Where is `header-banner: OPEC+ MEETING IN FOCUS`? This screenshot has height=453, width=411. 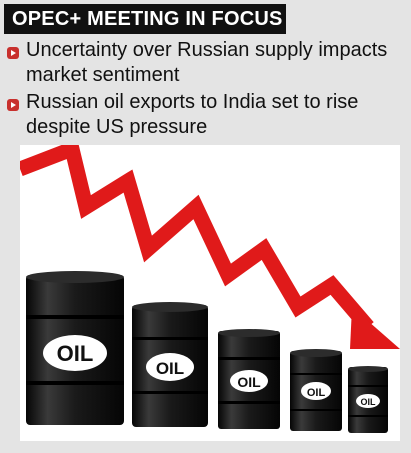
header-banner: OPEC+ MEETING IN FOCUS is located at coordinates (145, 19).